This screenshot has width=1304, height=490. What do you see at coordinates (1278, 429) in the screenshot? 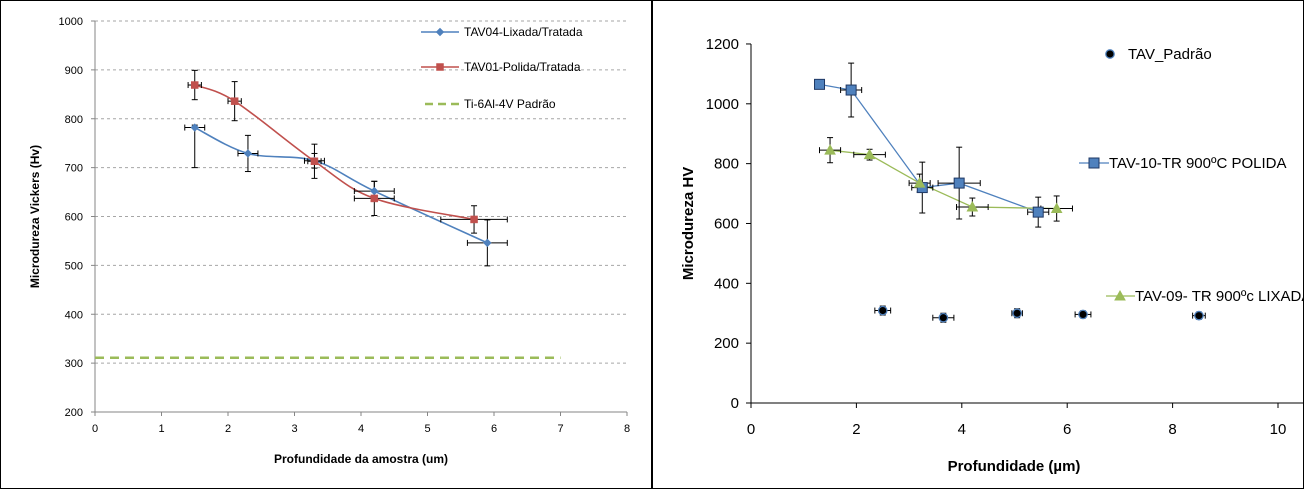
I see `right-x-tick-label: 10` at bounding box center [1278, 429].